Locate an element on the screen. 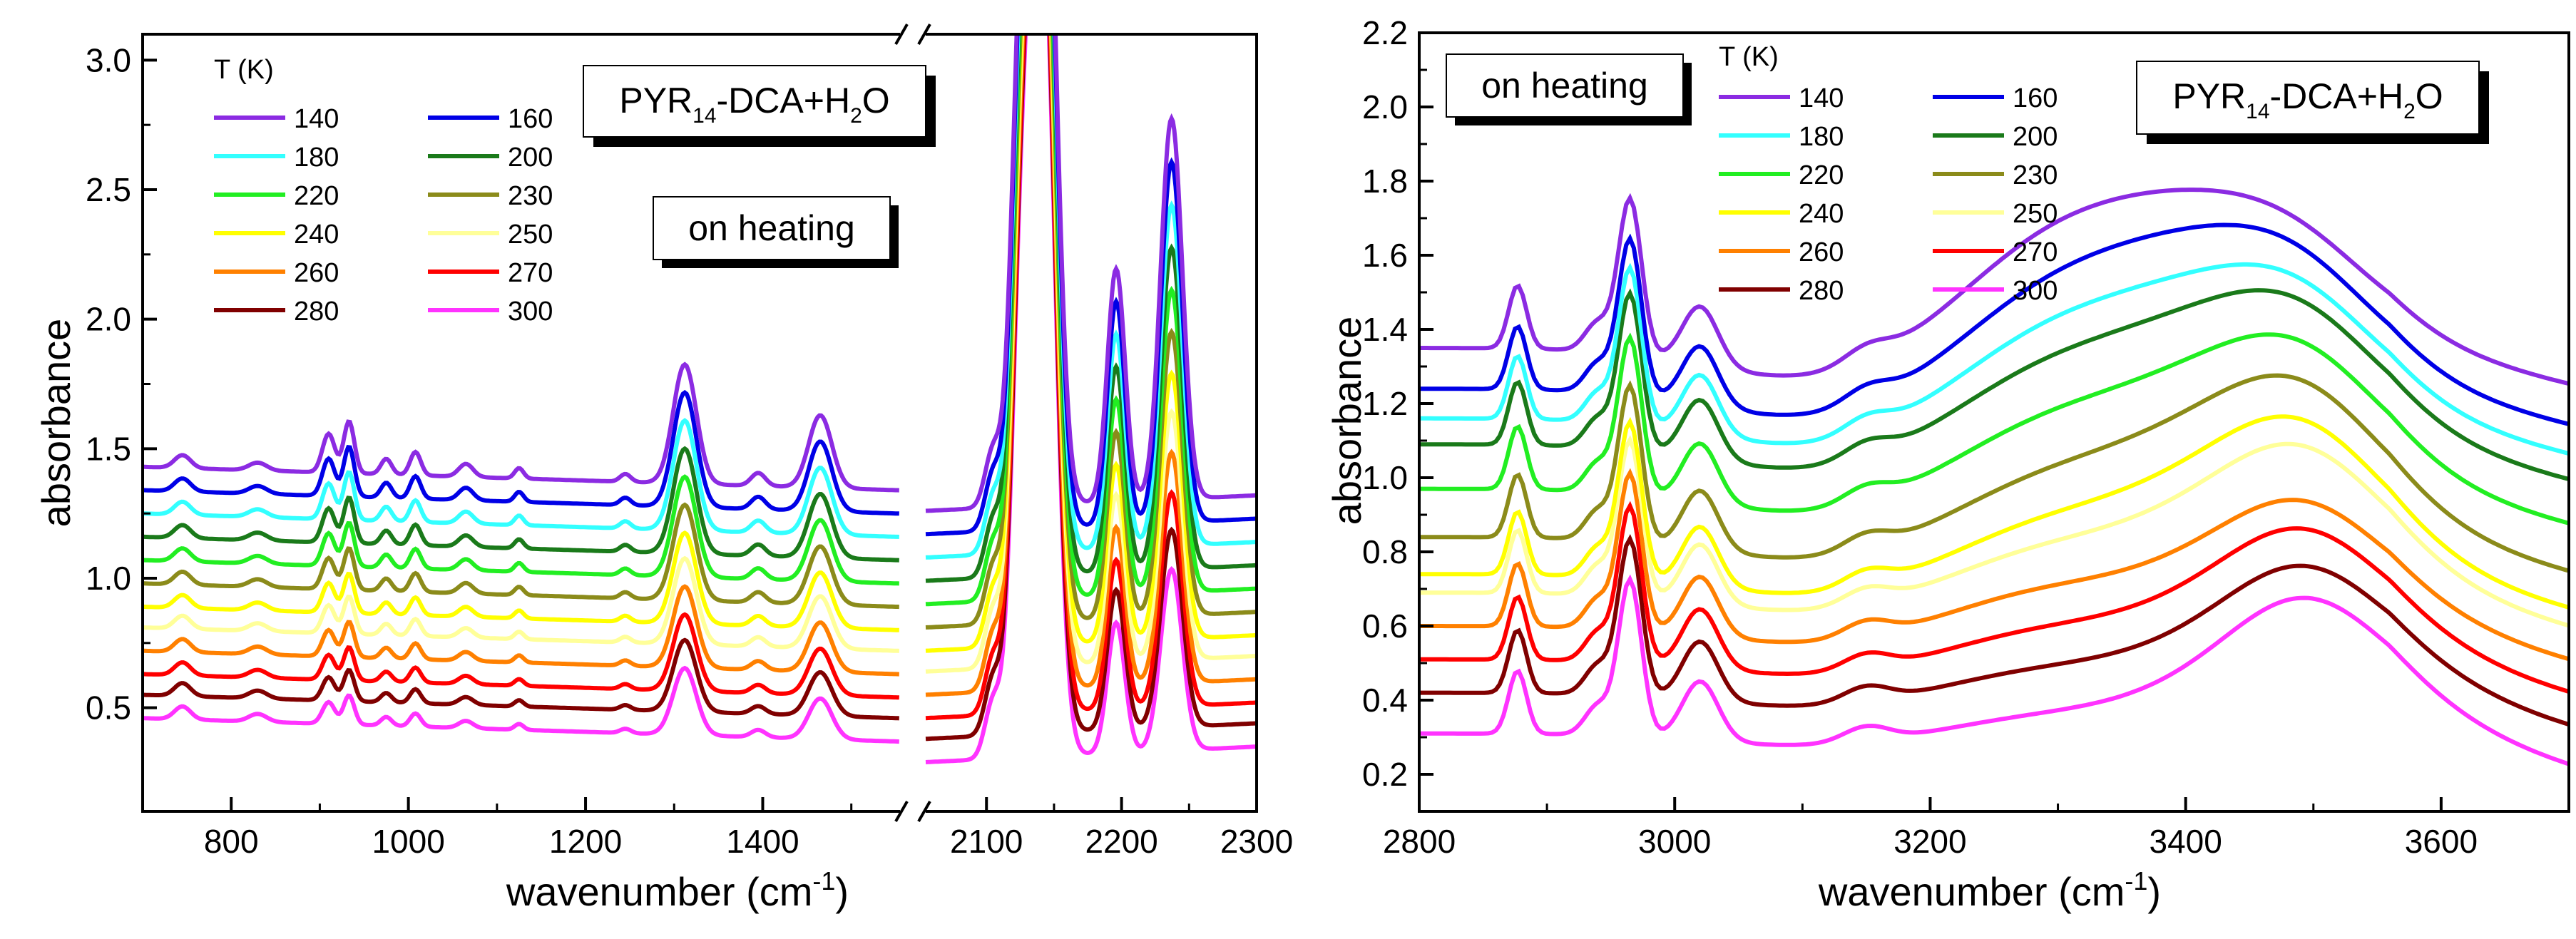 The height and width of the screenshot is (939, 2576). left-x-tick-label: 1400 is located at coordinates (763, 841).